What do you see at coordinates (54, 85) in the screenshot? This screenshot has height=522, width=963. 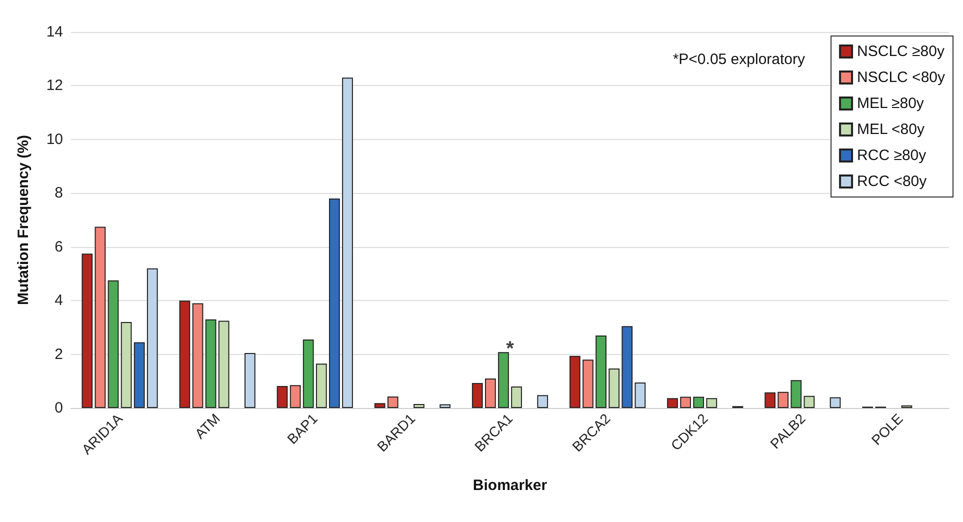 I see `y-tick-label: 12` at bounding box center [54, 85].